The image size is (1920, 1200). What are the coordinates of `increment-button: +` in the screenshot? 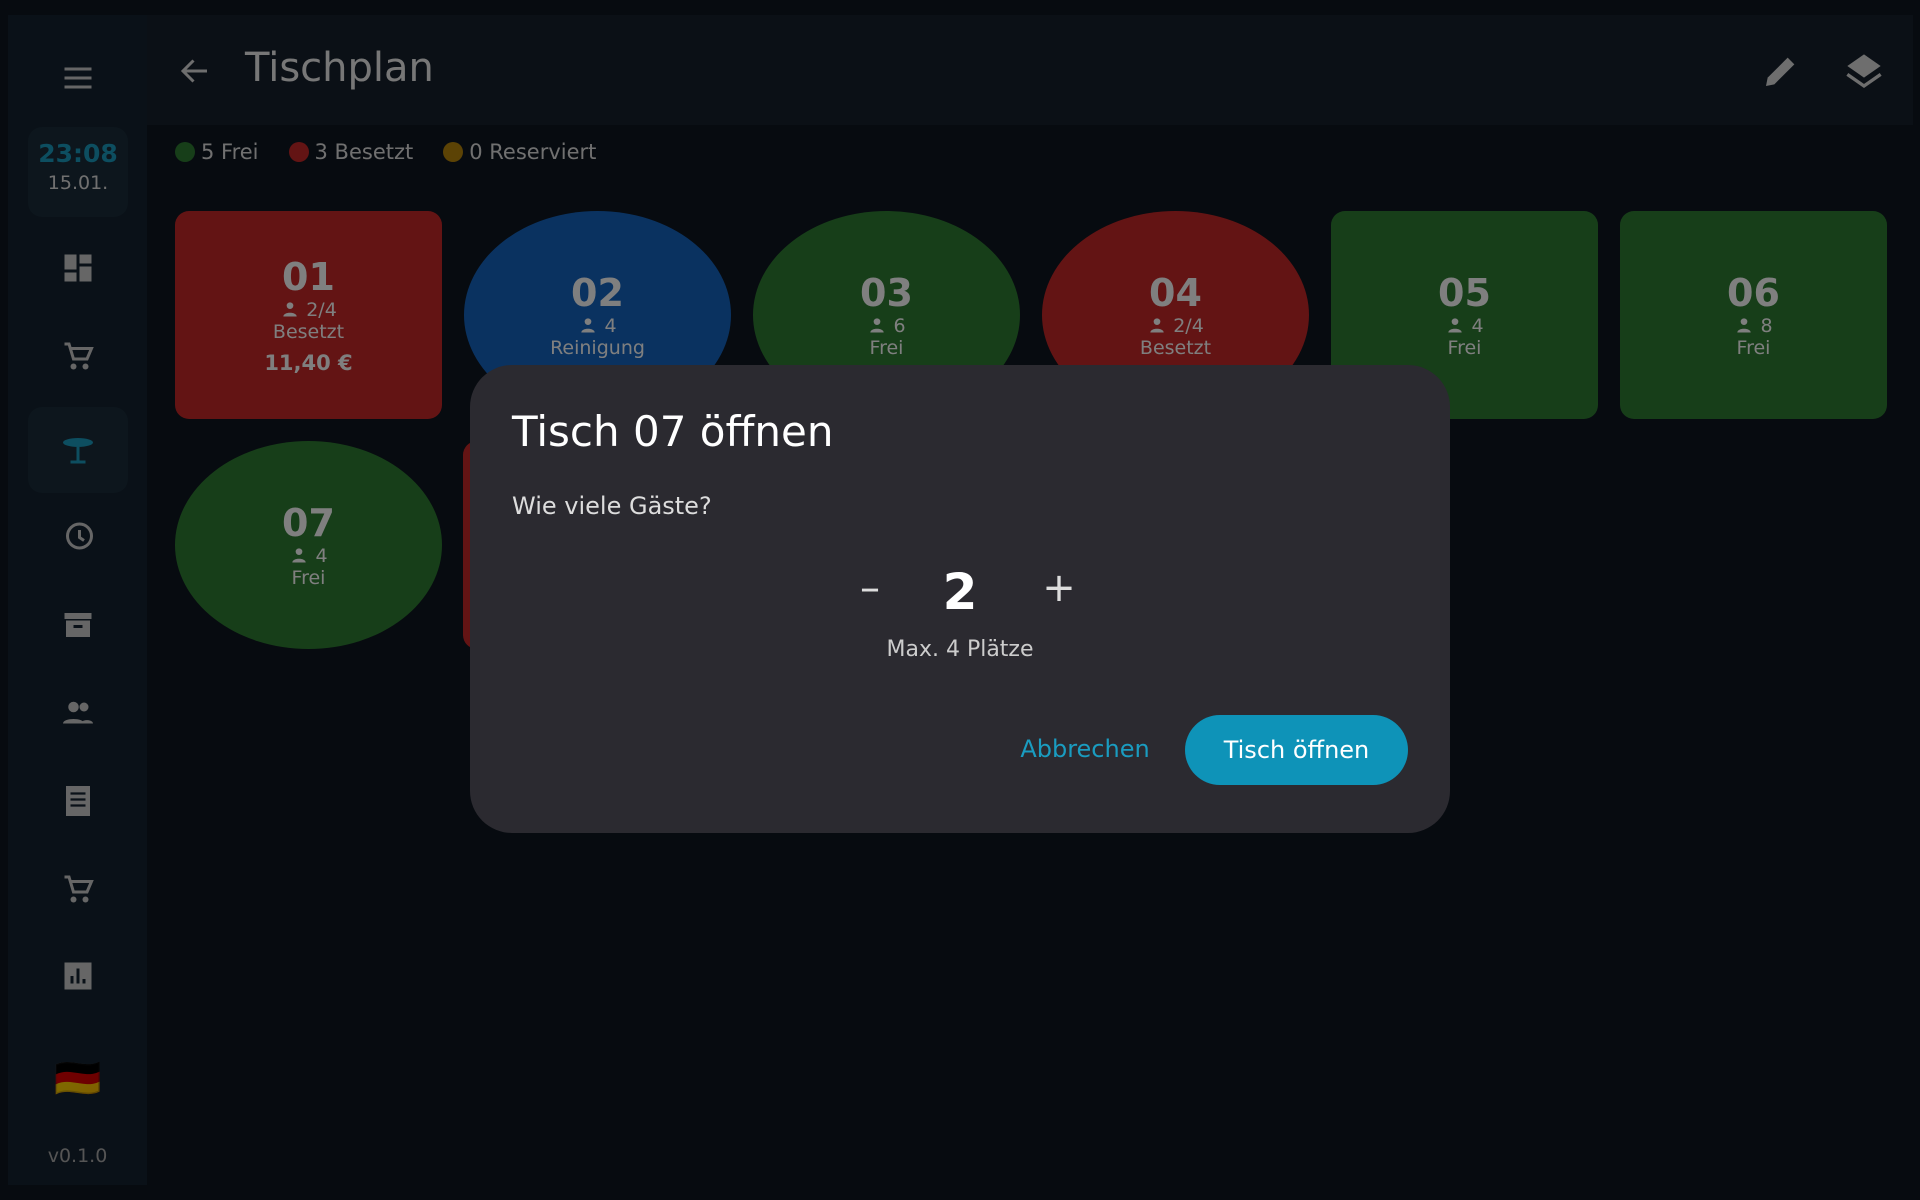 It's located at (1059, 588).